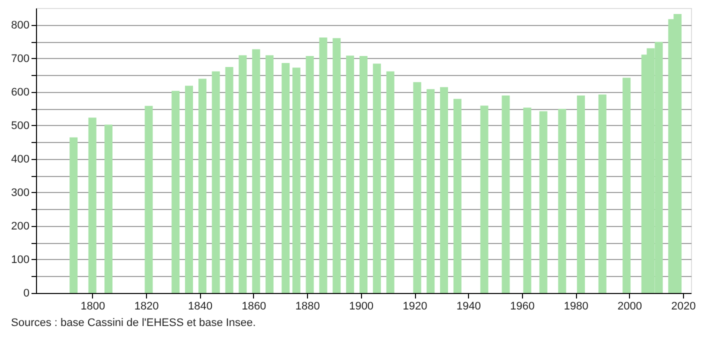 The width and height of the screenshot is (710, 340). I want to click on x-tick-label: 1940, so click(468, 306).